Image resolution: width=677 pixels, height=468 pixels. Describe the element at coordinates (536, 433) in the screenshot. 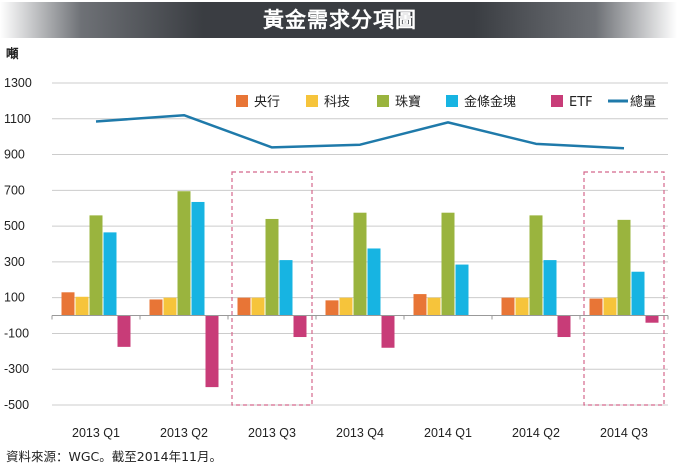

I see `x-tick-label: 2014 Q2` at that location.